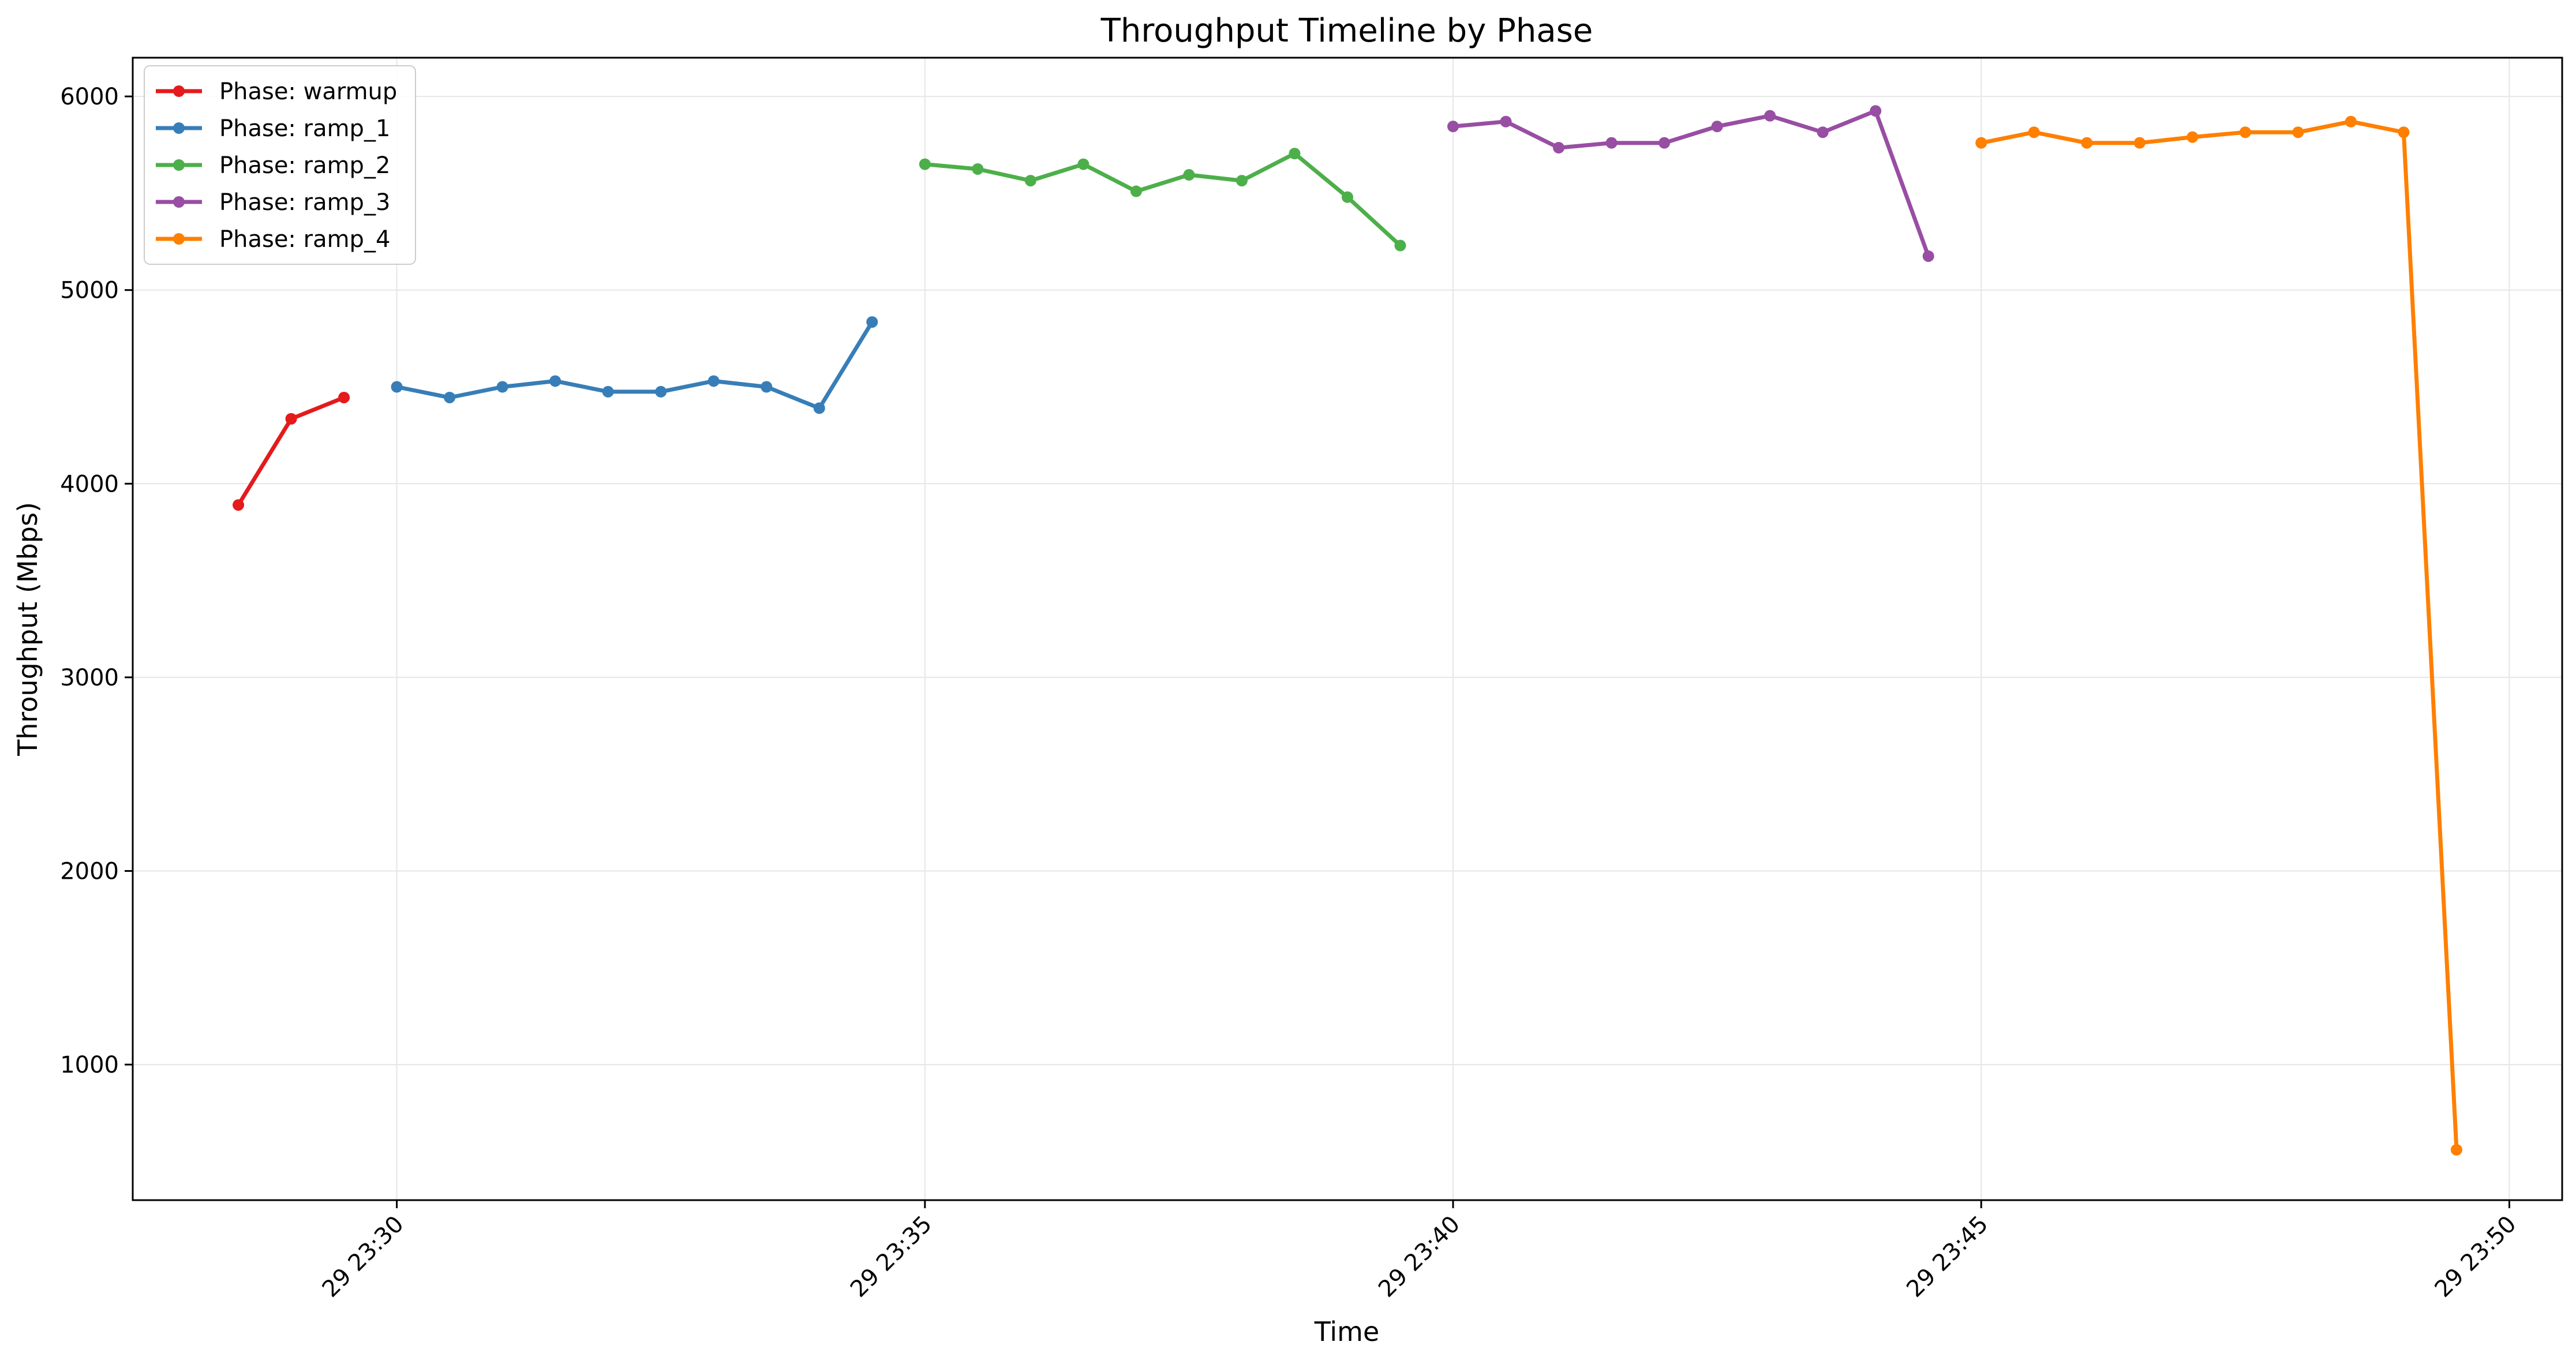 This screenshot has height=1364, width=2576. What do you see at coordinates (27, 629) in the screenshot?
I see `y-axis-label: Throughput (Mbps)` at bounding box center [27, 629].